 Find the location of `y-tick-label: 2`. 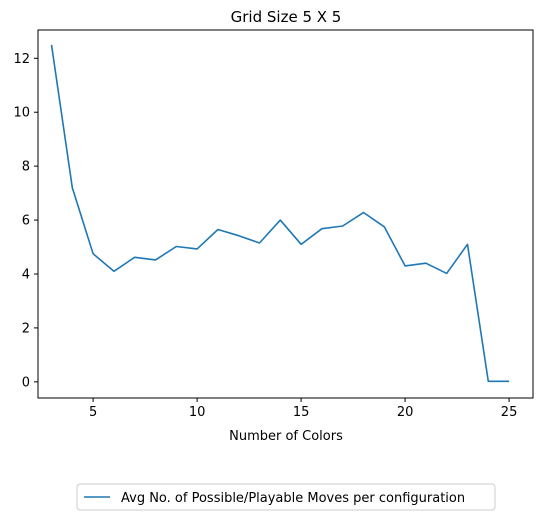

y-tick-label: 2 is located at coordinates (26, 328).